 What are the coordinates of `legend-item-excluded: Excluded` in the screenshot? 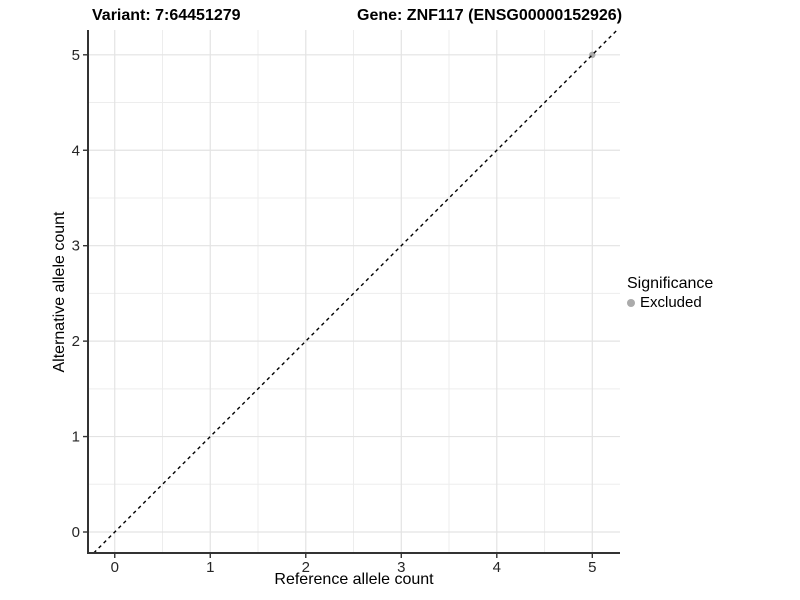 It's located at (670, 302).